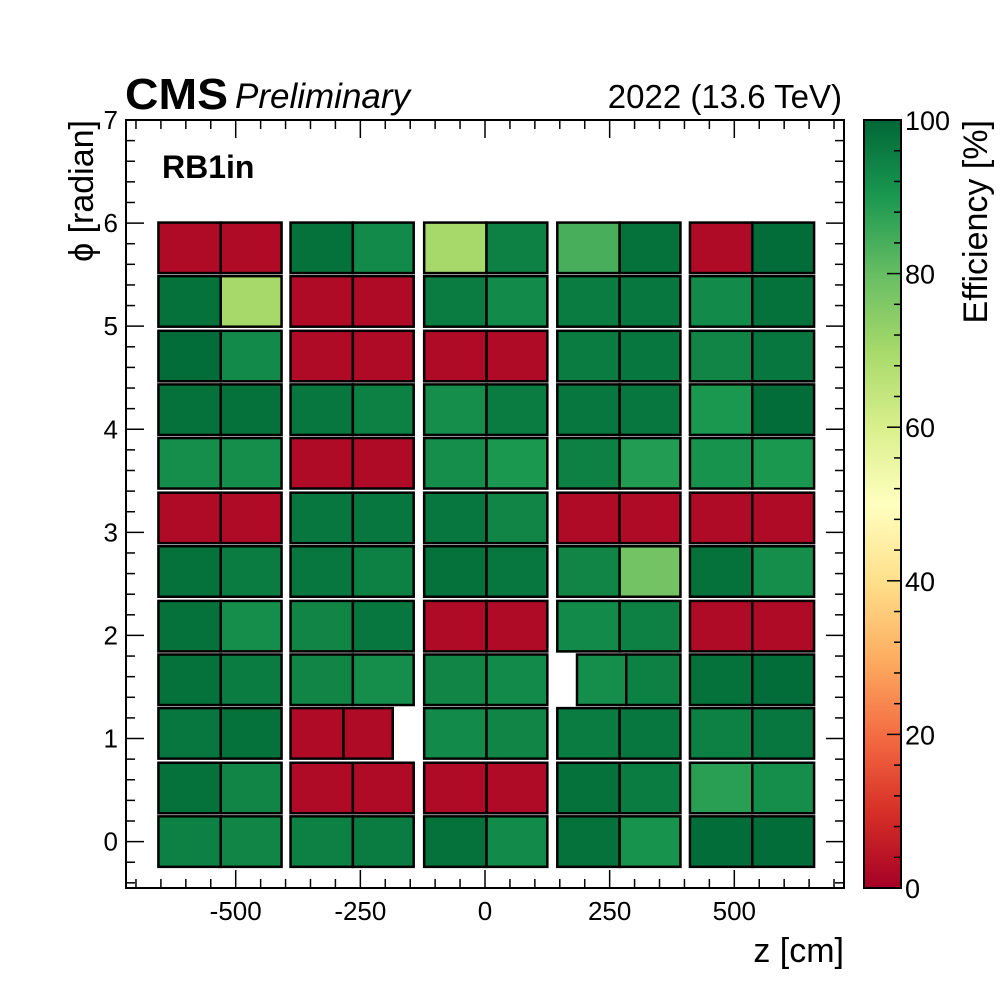  Describe the element at coordinates (111, 842) in the screenshot. I see `y-tick-label: 0` at that location.